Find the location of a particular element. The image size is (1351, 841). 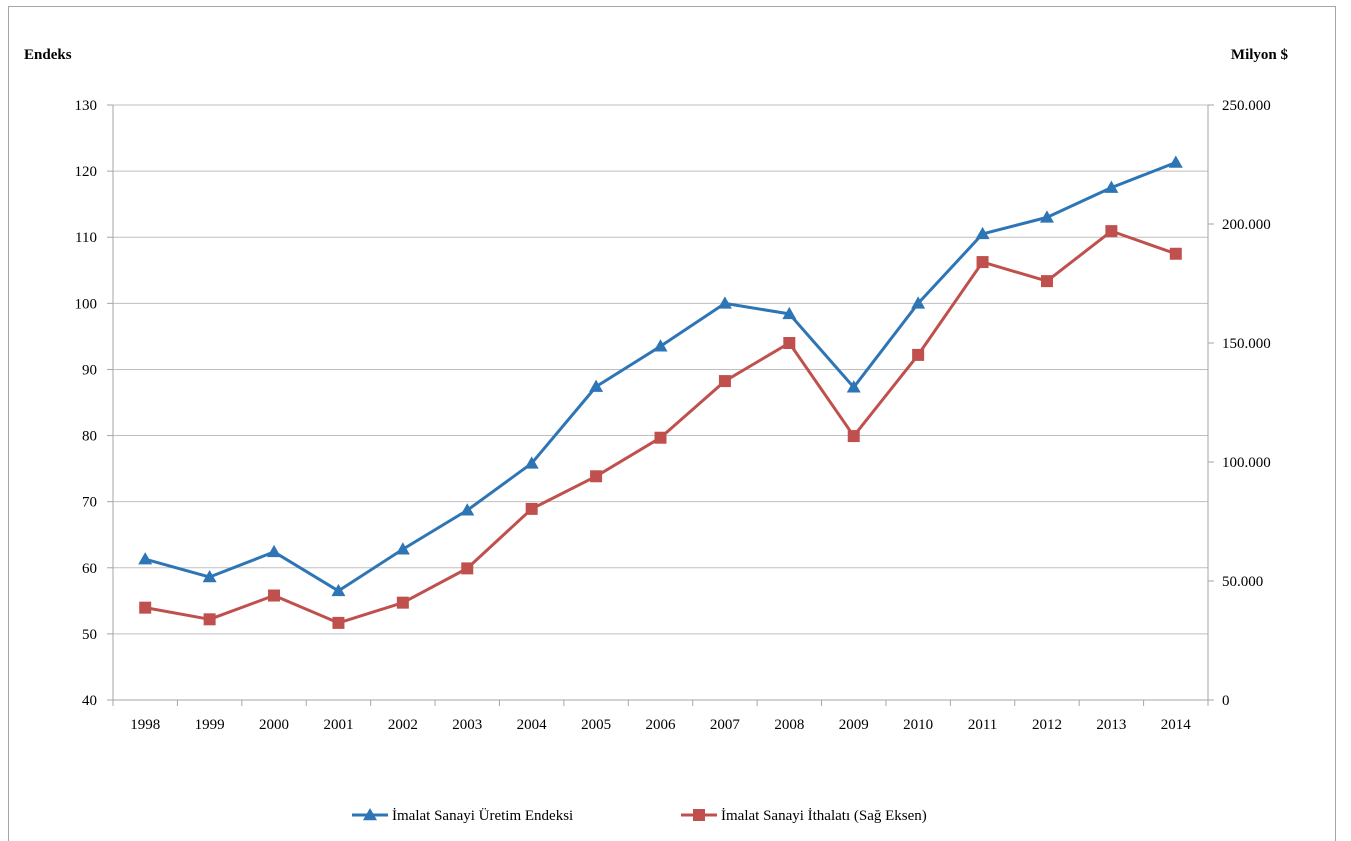

left-tick-label: 70 is located at coordinates (89, 503).